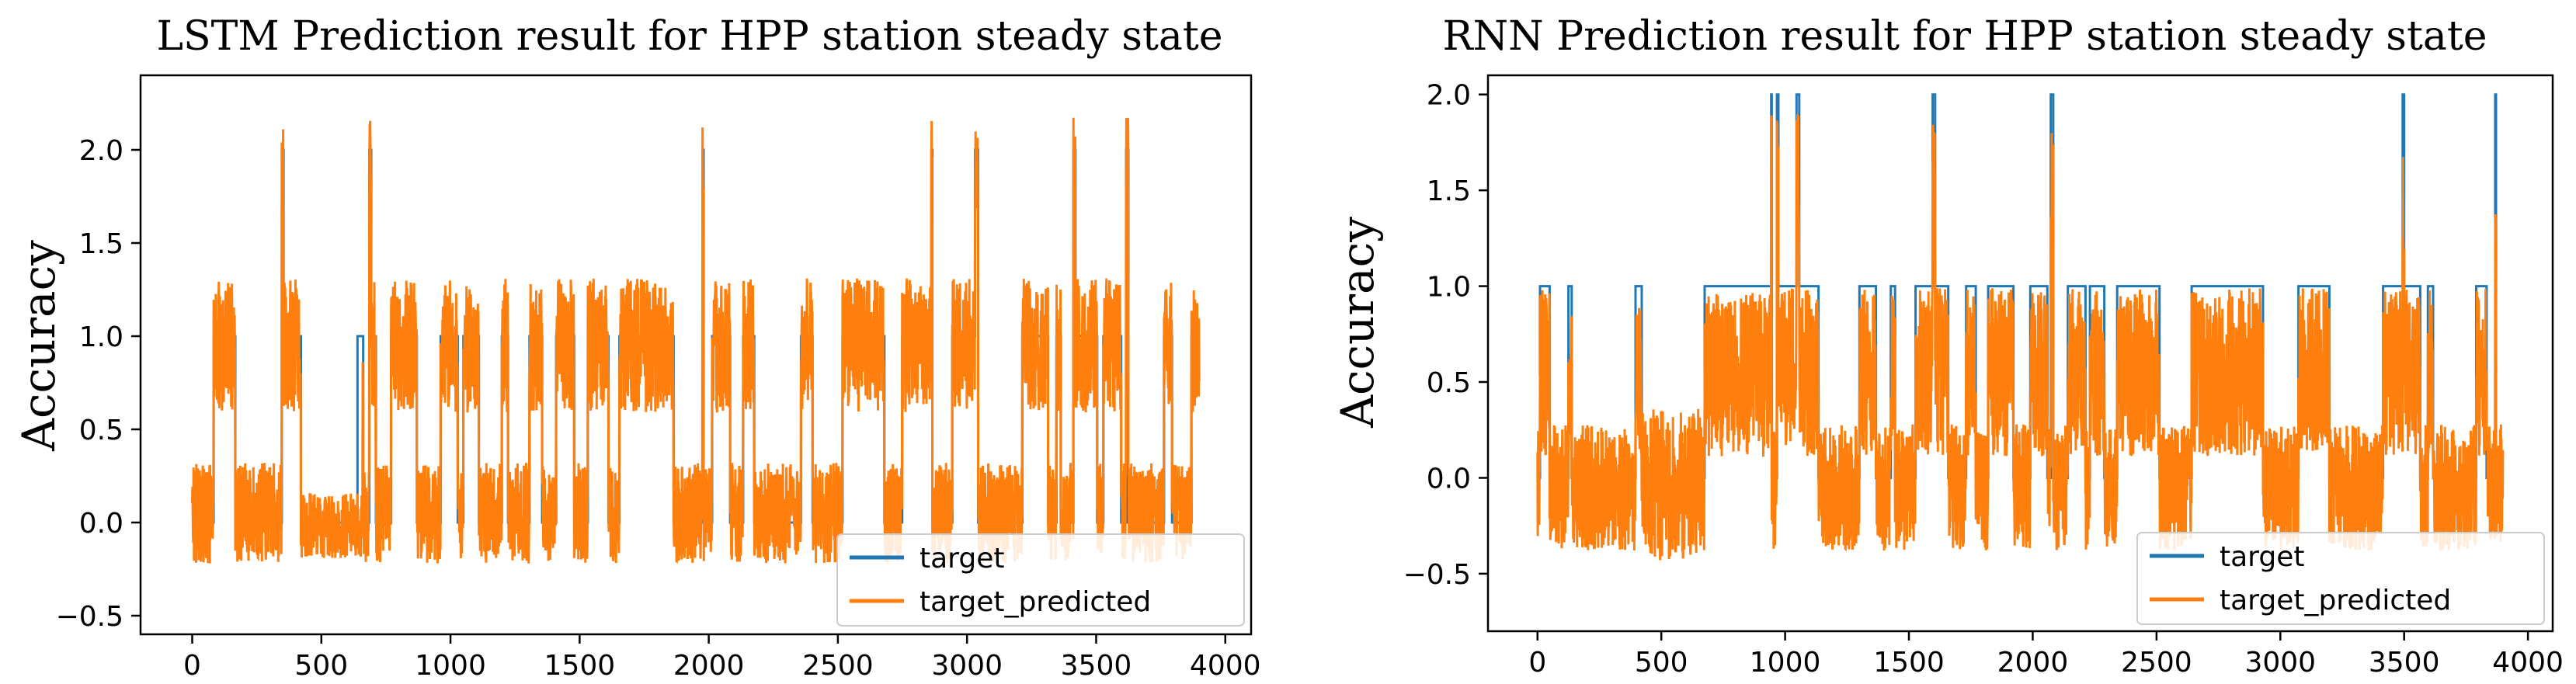 This screenshot has height=684, width=2576. What do you see at coordinates (2404, 663) in the screenshot?
I see `rnn-x-tick-label: 3500` at bounding box center [2404, 663].